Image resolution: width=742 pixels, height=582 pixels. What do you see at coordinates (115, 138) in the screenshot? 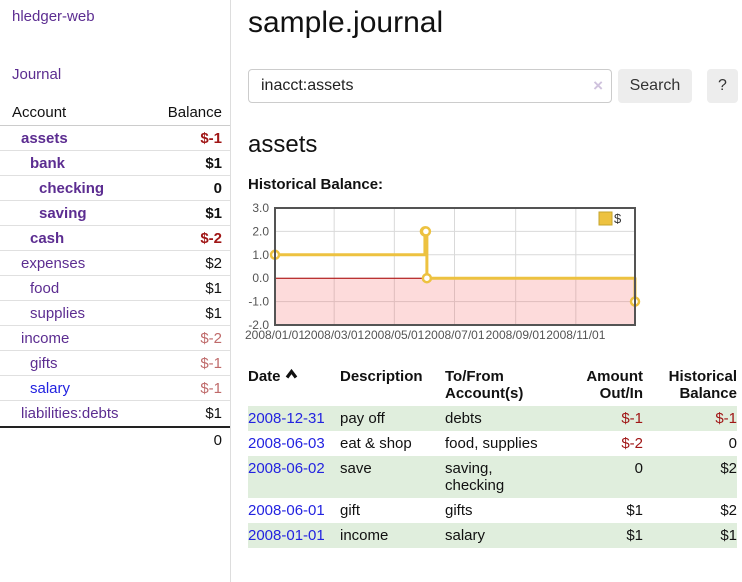
I see `account-row: assets $-1` at bounding box center [115, 138].